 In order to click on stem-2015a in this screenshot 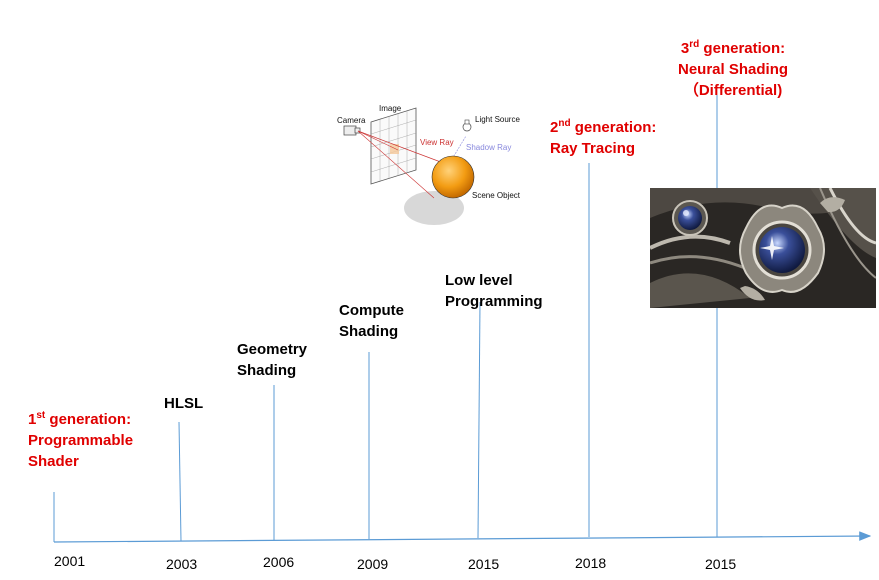, I will do `click(479, 420)`.